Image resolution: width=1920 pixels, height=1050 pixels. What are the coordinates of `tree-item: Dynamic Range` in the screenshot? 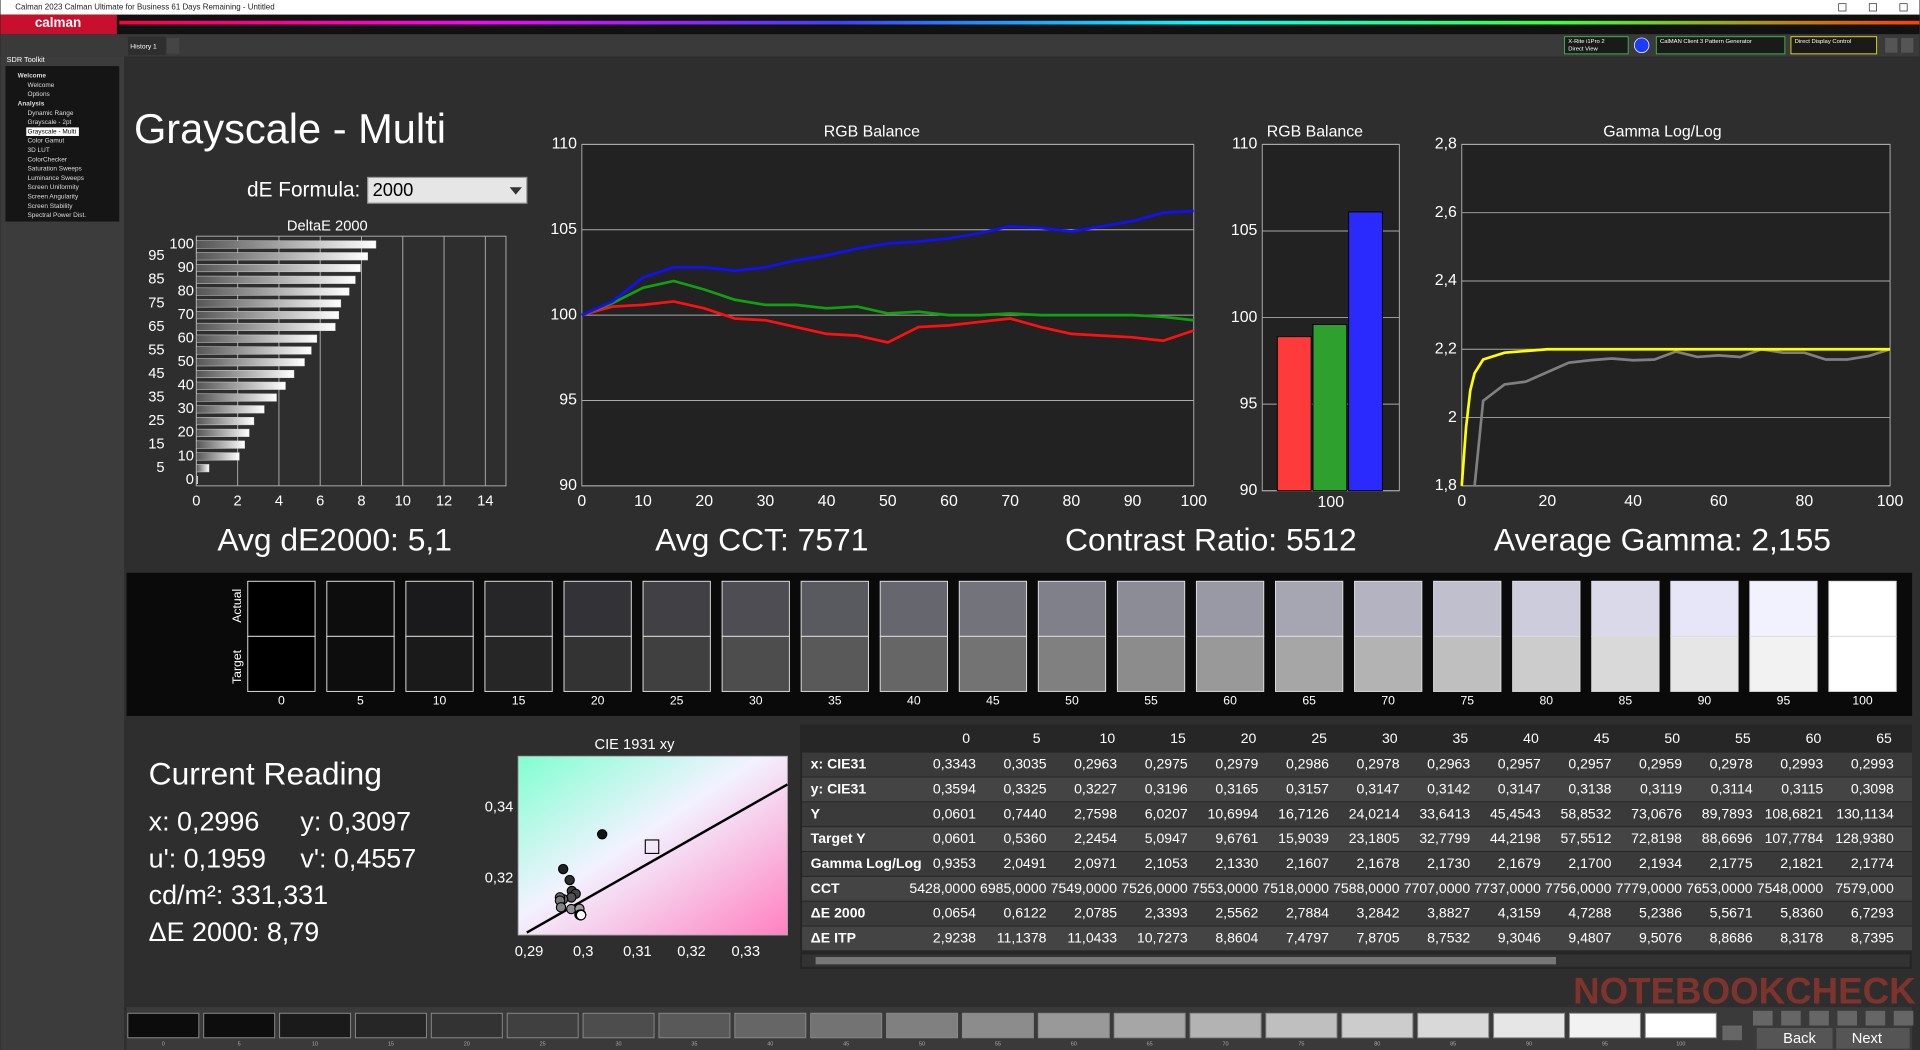 It's located at (50, 113).